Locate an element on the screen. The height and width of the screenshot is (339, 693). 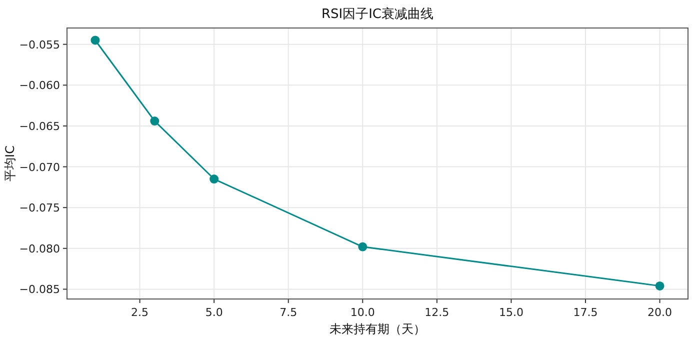
x-axis-title: 未来持有期（天） is located at coordinates (378, 329).